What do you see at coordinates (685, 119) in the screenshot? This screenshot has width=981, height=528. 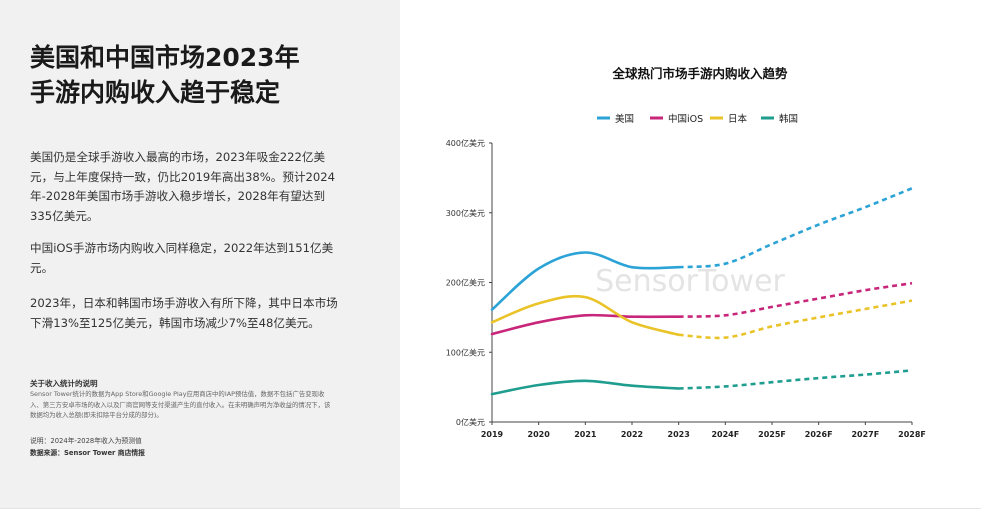 I see `legend-label: 中国iOS` at bounding box center [685, 119].